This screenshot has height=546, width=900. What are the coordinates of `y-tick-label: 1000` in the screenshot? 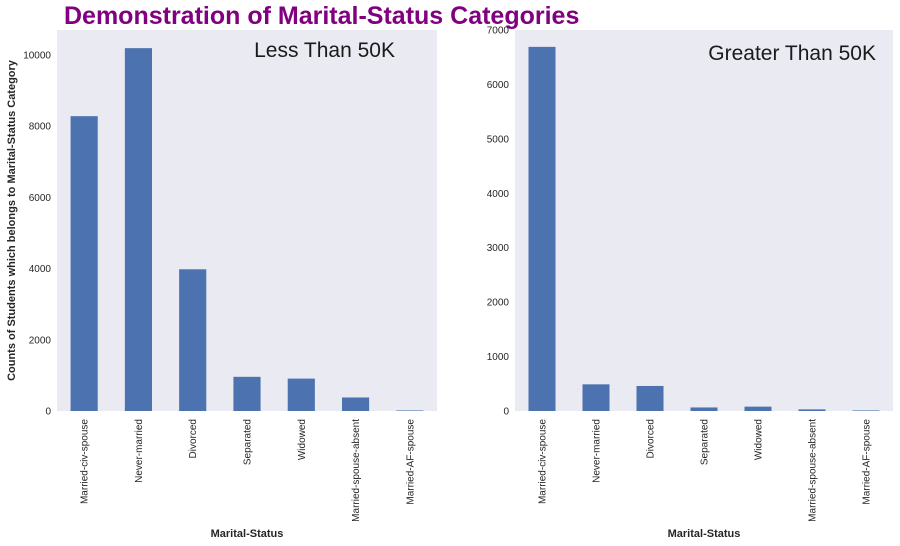 It's located at (498, 357).